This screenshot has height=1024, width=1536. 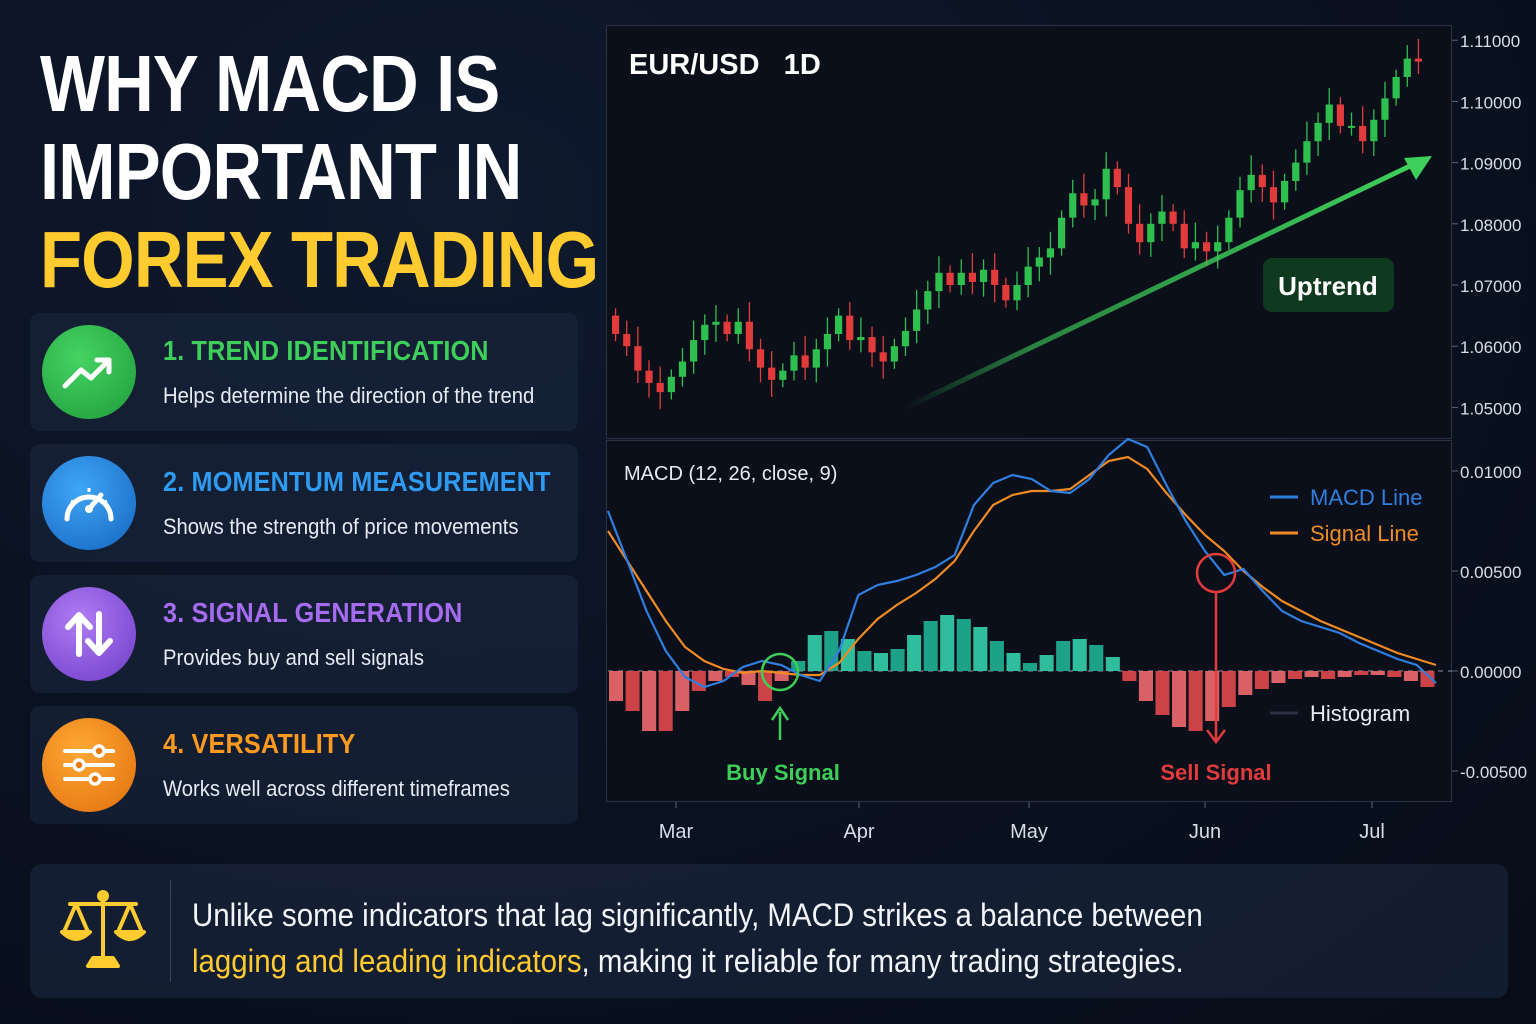 I want to click on x-tick-label: Jul, so click(x=1372, y=832).